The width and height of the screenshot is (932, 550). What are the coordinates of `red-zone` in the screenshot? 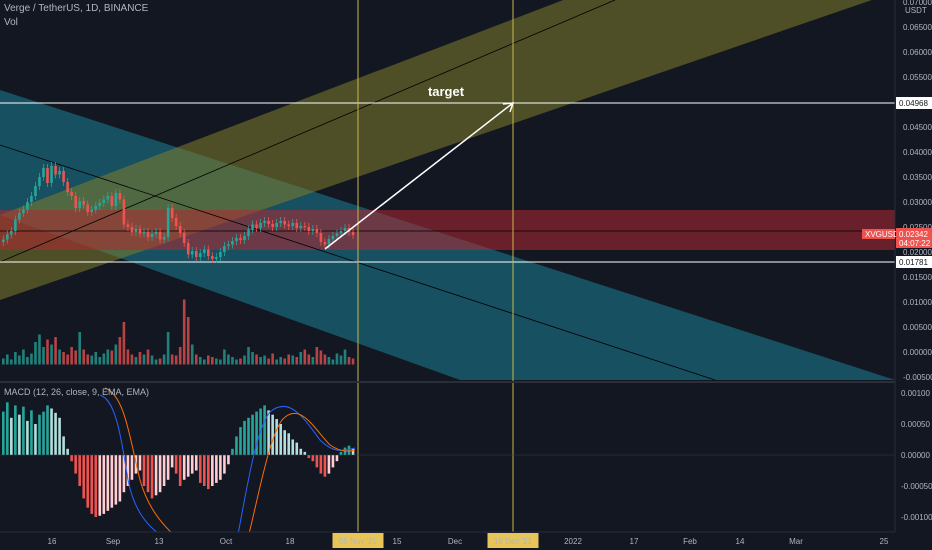 It's located at (447, 230).